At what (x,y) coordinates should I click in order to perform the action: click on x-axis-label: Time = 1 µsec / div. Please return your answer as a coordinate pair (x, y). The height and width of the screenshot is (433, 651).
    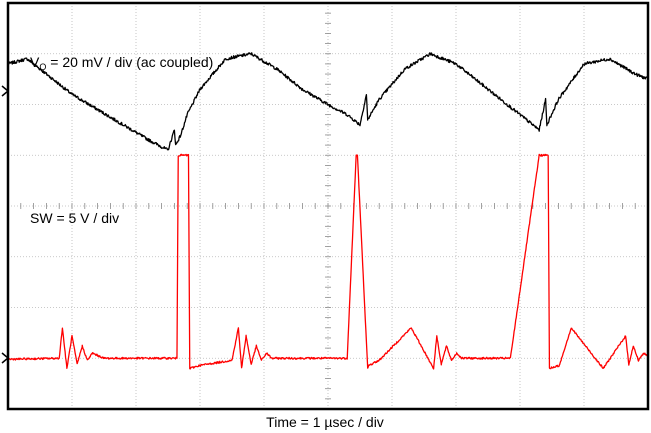
    Looking at the image, I should click on (325, 422).